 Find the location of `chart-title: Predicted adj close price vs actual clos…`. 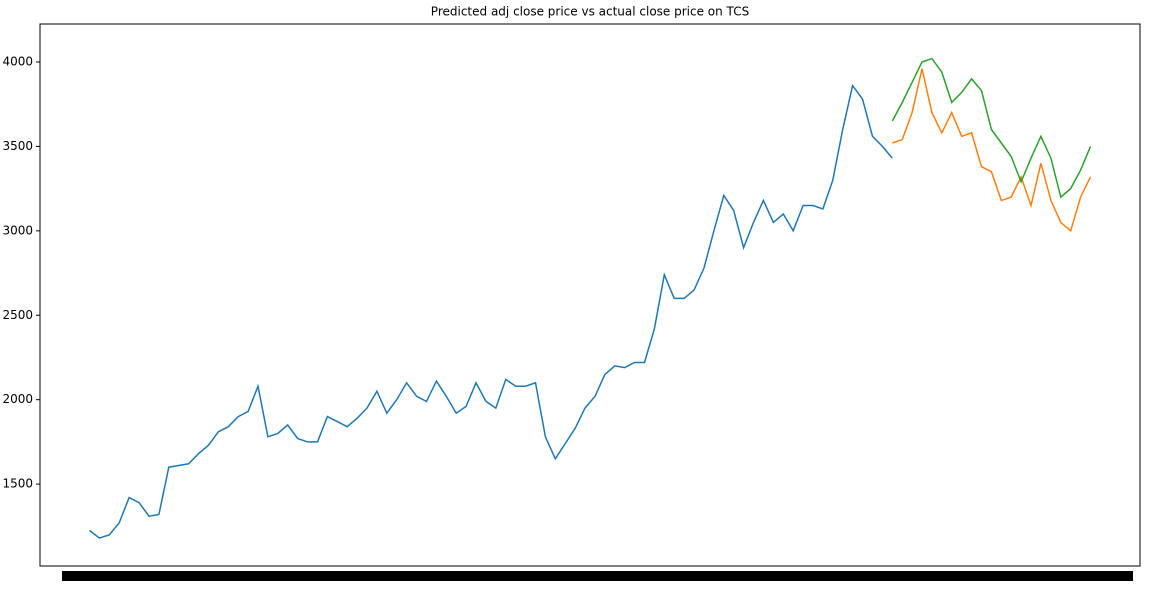

chart-title: Predicted adj close price vs actual clos… is located at coordinates (590, 12).